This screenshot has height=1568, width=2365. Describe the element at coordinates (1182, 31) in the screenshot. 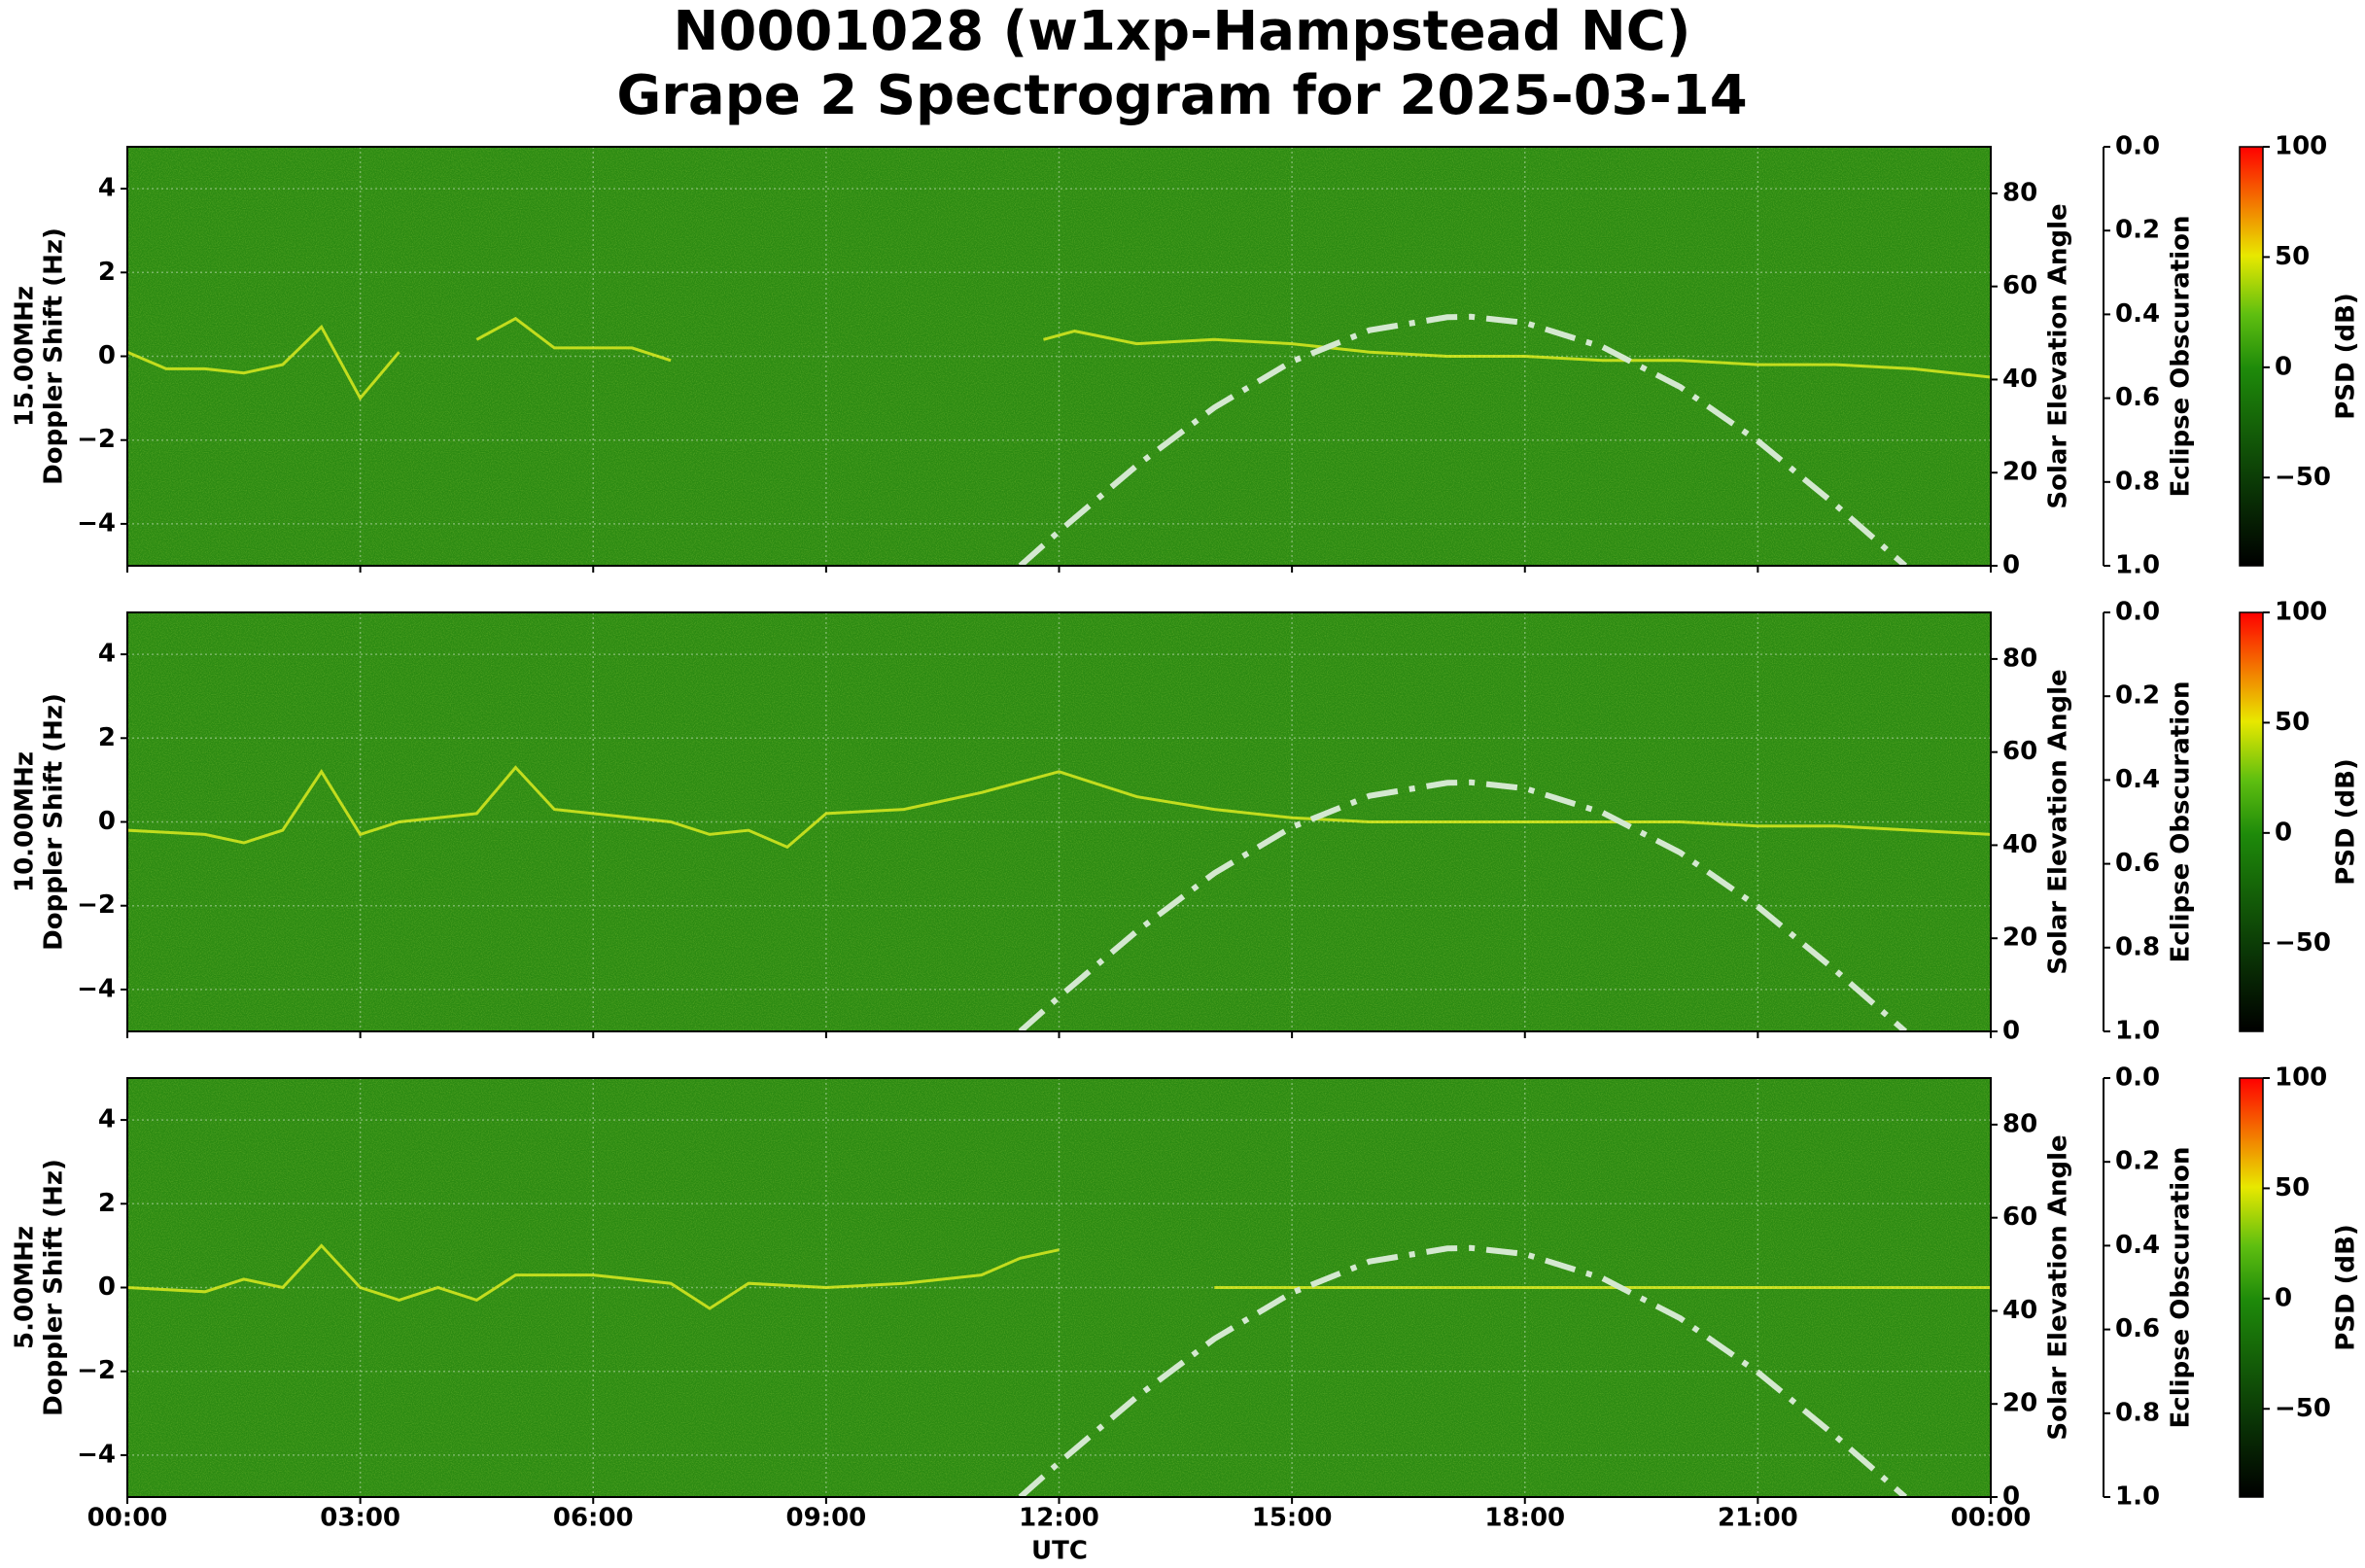

I see `title-line: N0001028 (w1xp-Hampstead NC)` at that location.